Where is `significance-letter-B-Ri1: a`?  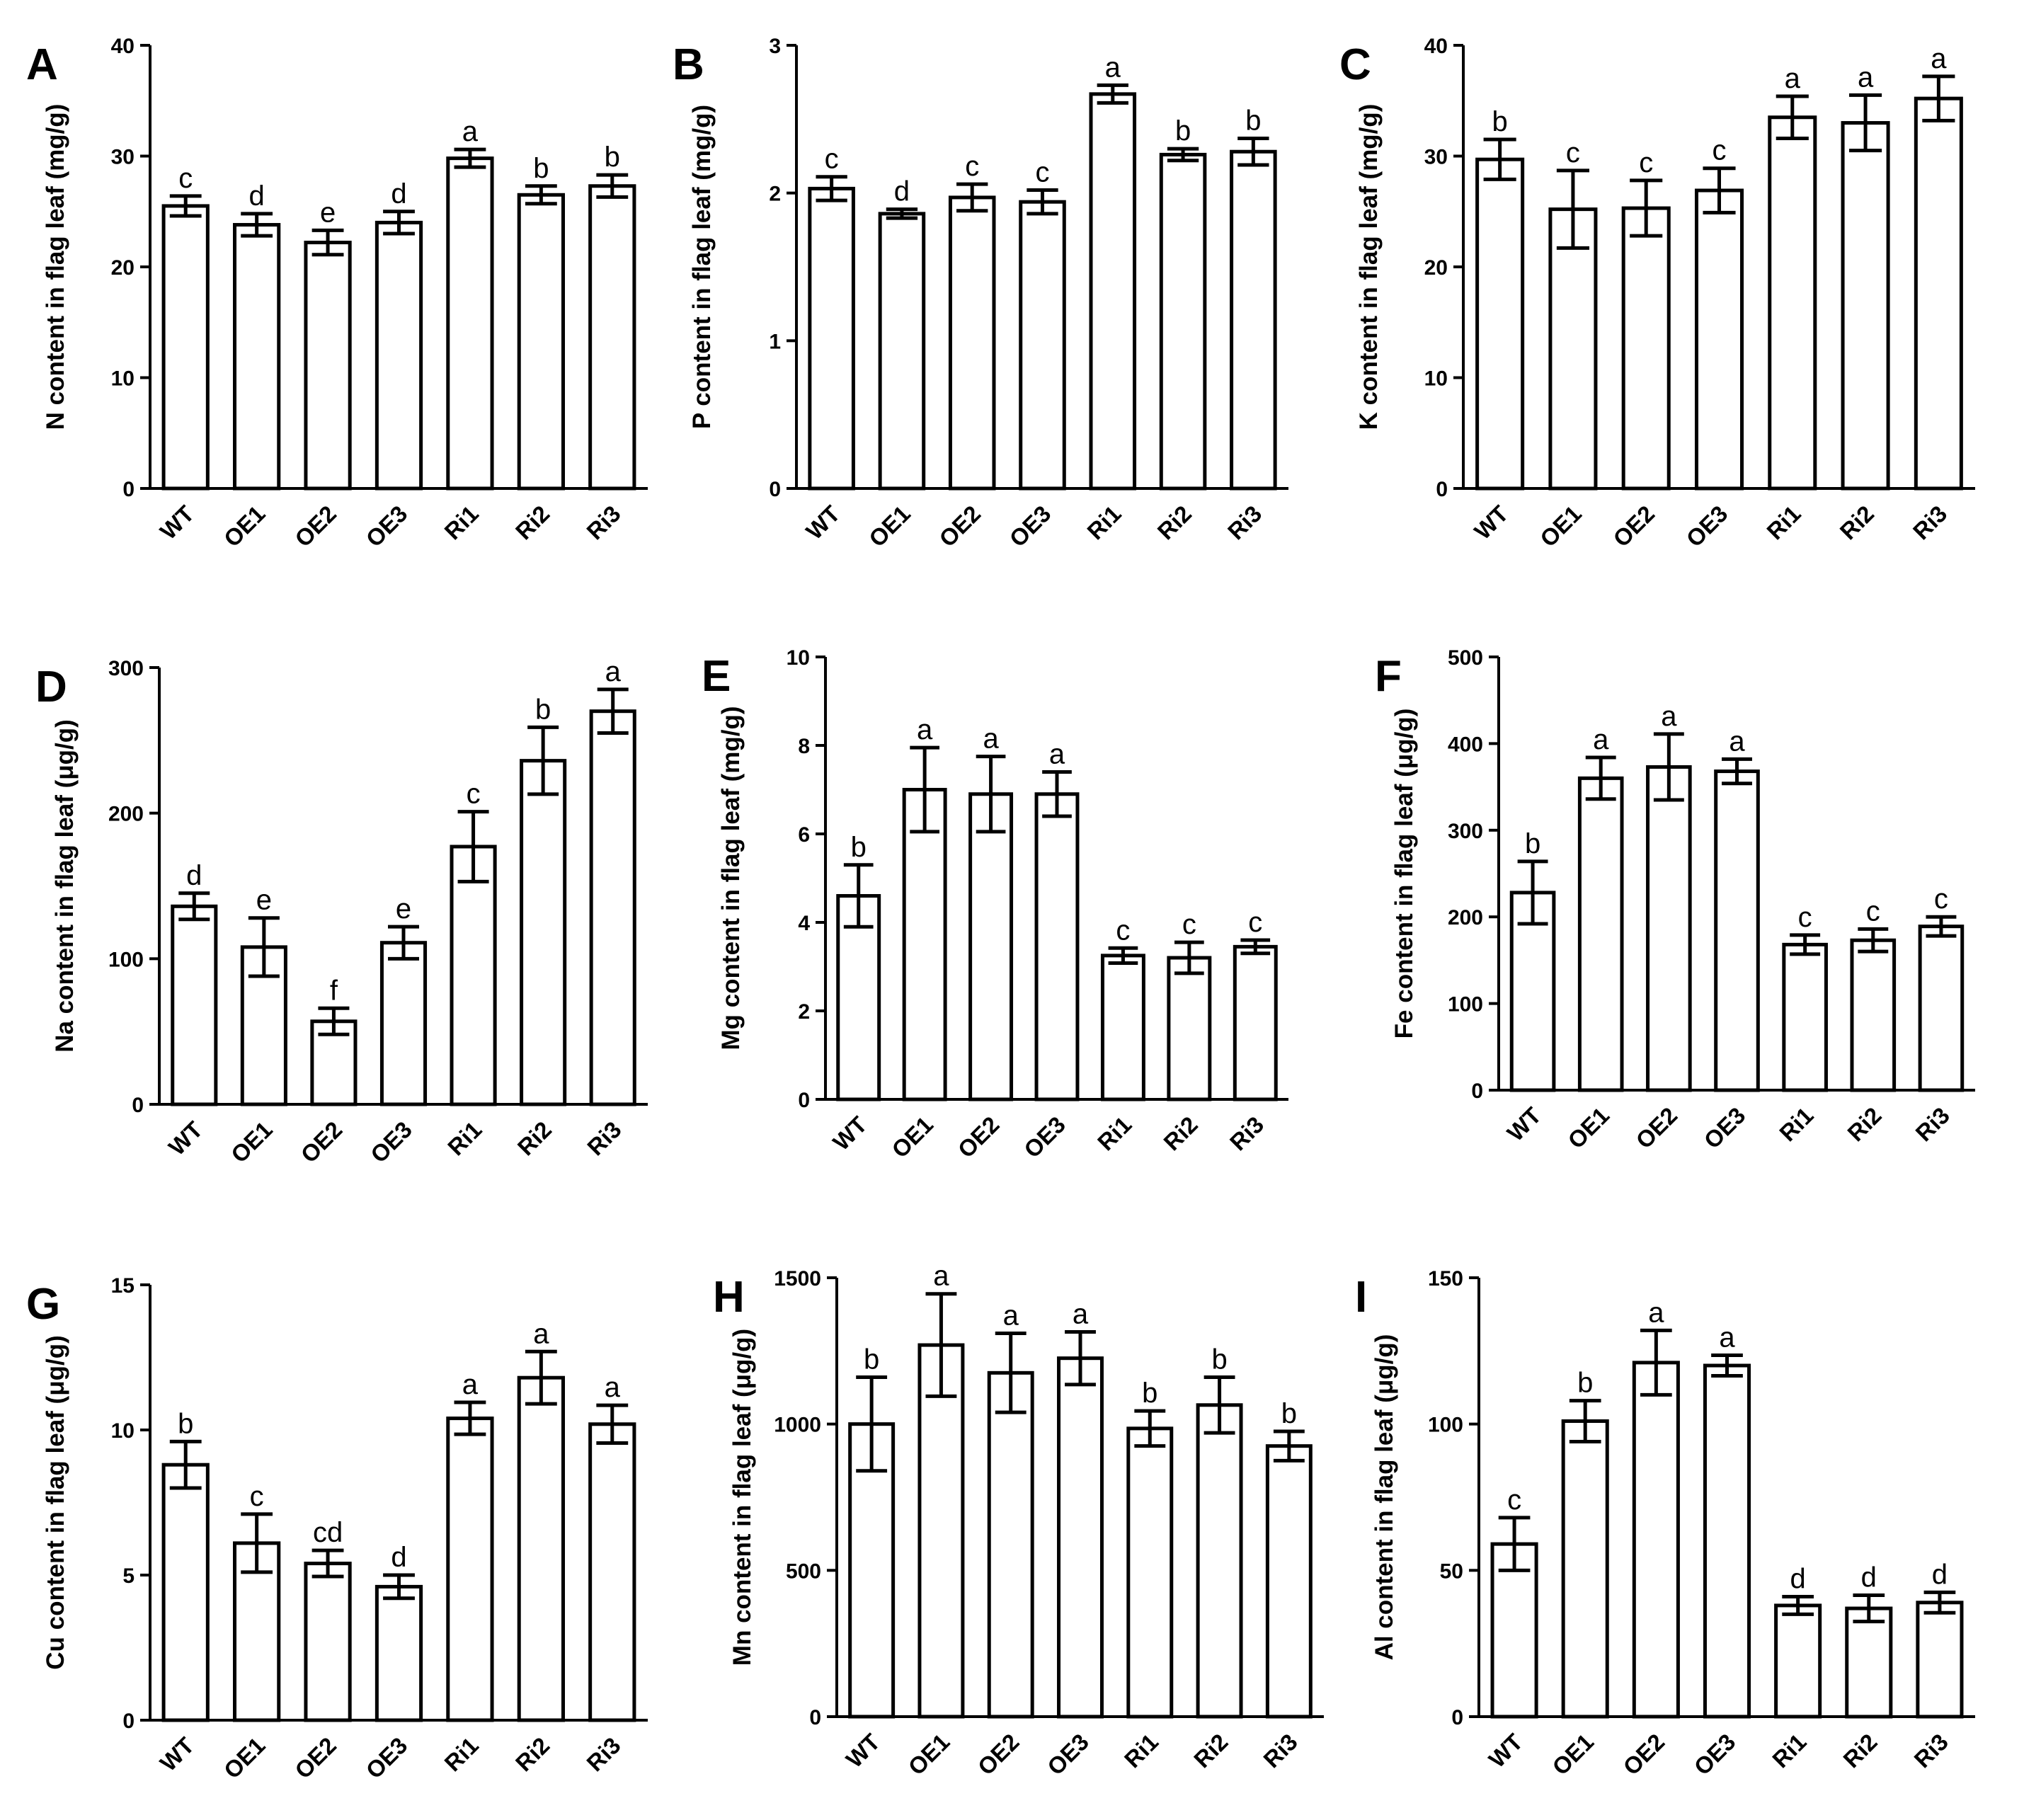 significance-letter-B-Ri1: a is located at coordinates (1113, 67).